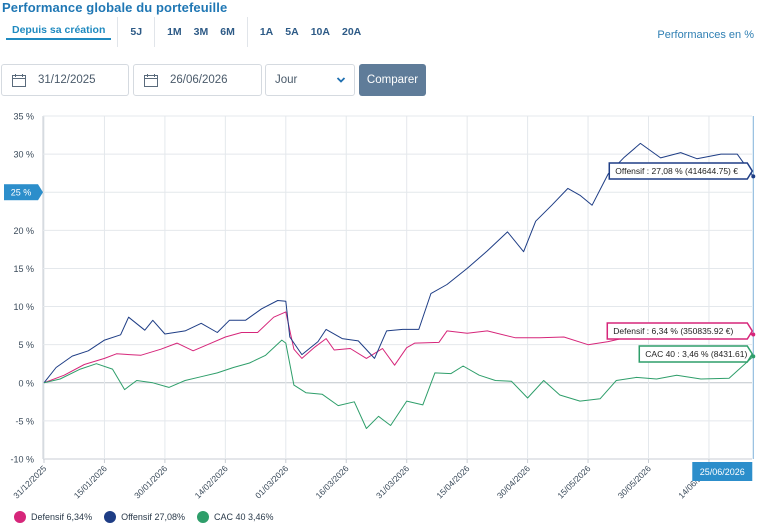 The height and width of the screenshot is (528, 760). Describe the element at coordinates (26, 383) in the screenshot. I see `y-tick-label: 0 %` at that location.